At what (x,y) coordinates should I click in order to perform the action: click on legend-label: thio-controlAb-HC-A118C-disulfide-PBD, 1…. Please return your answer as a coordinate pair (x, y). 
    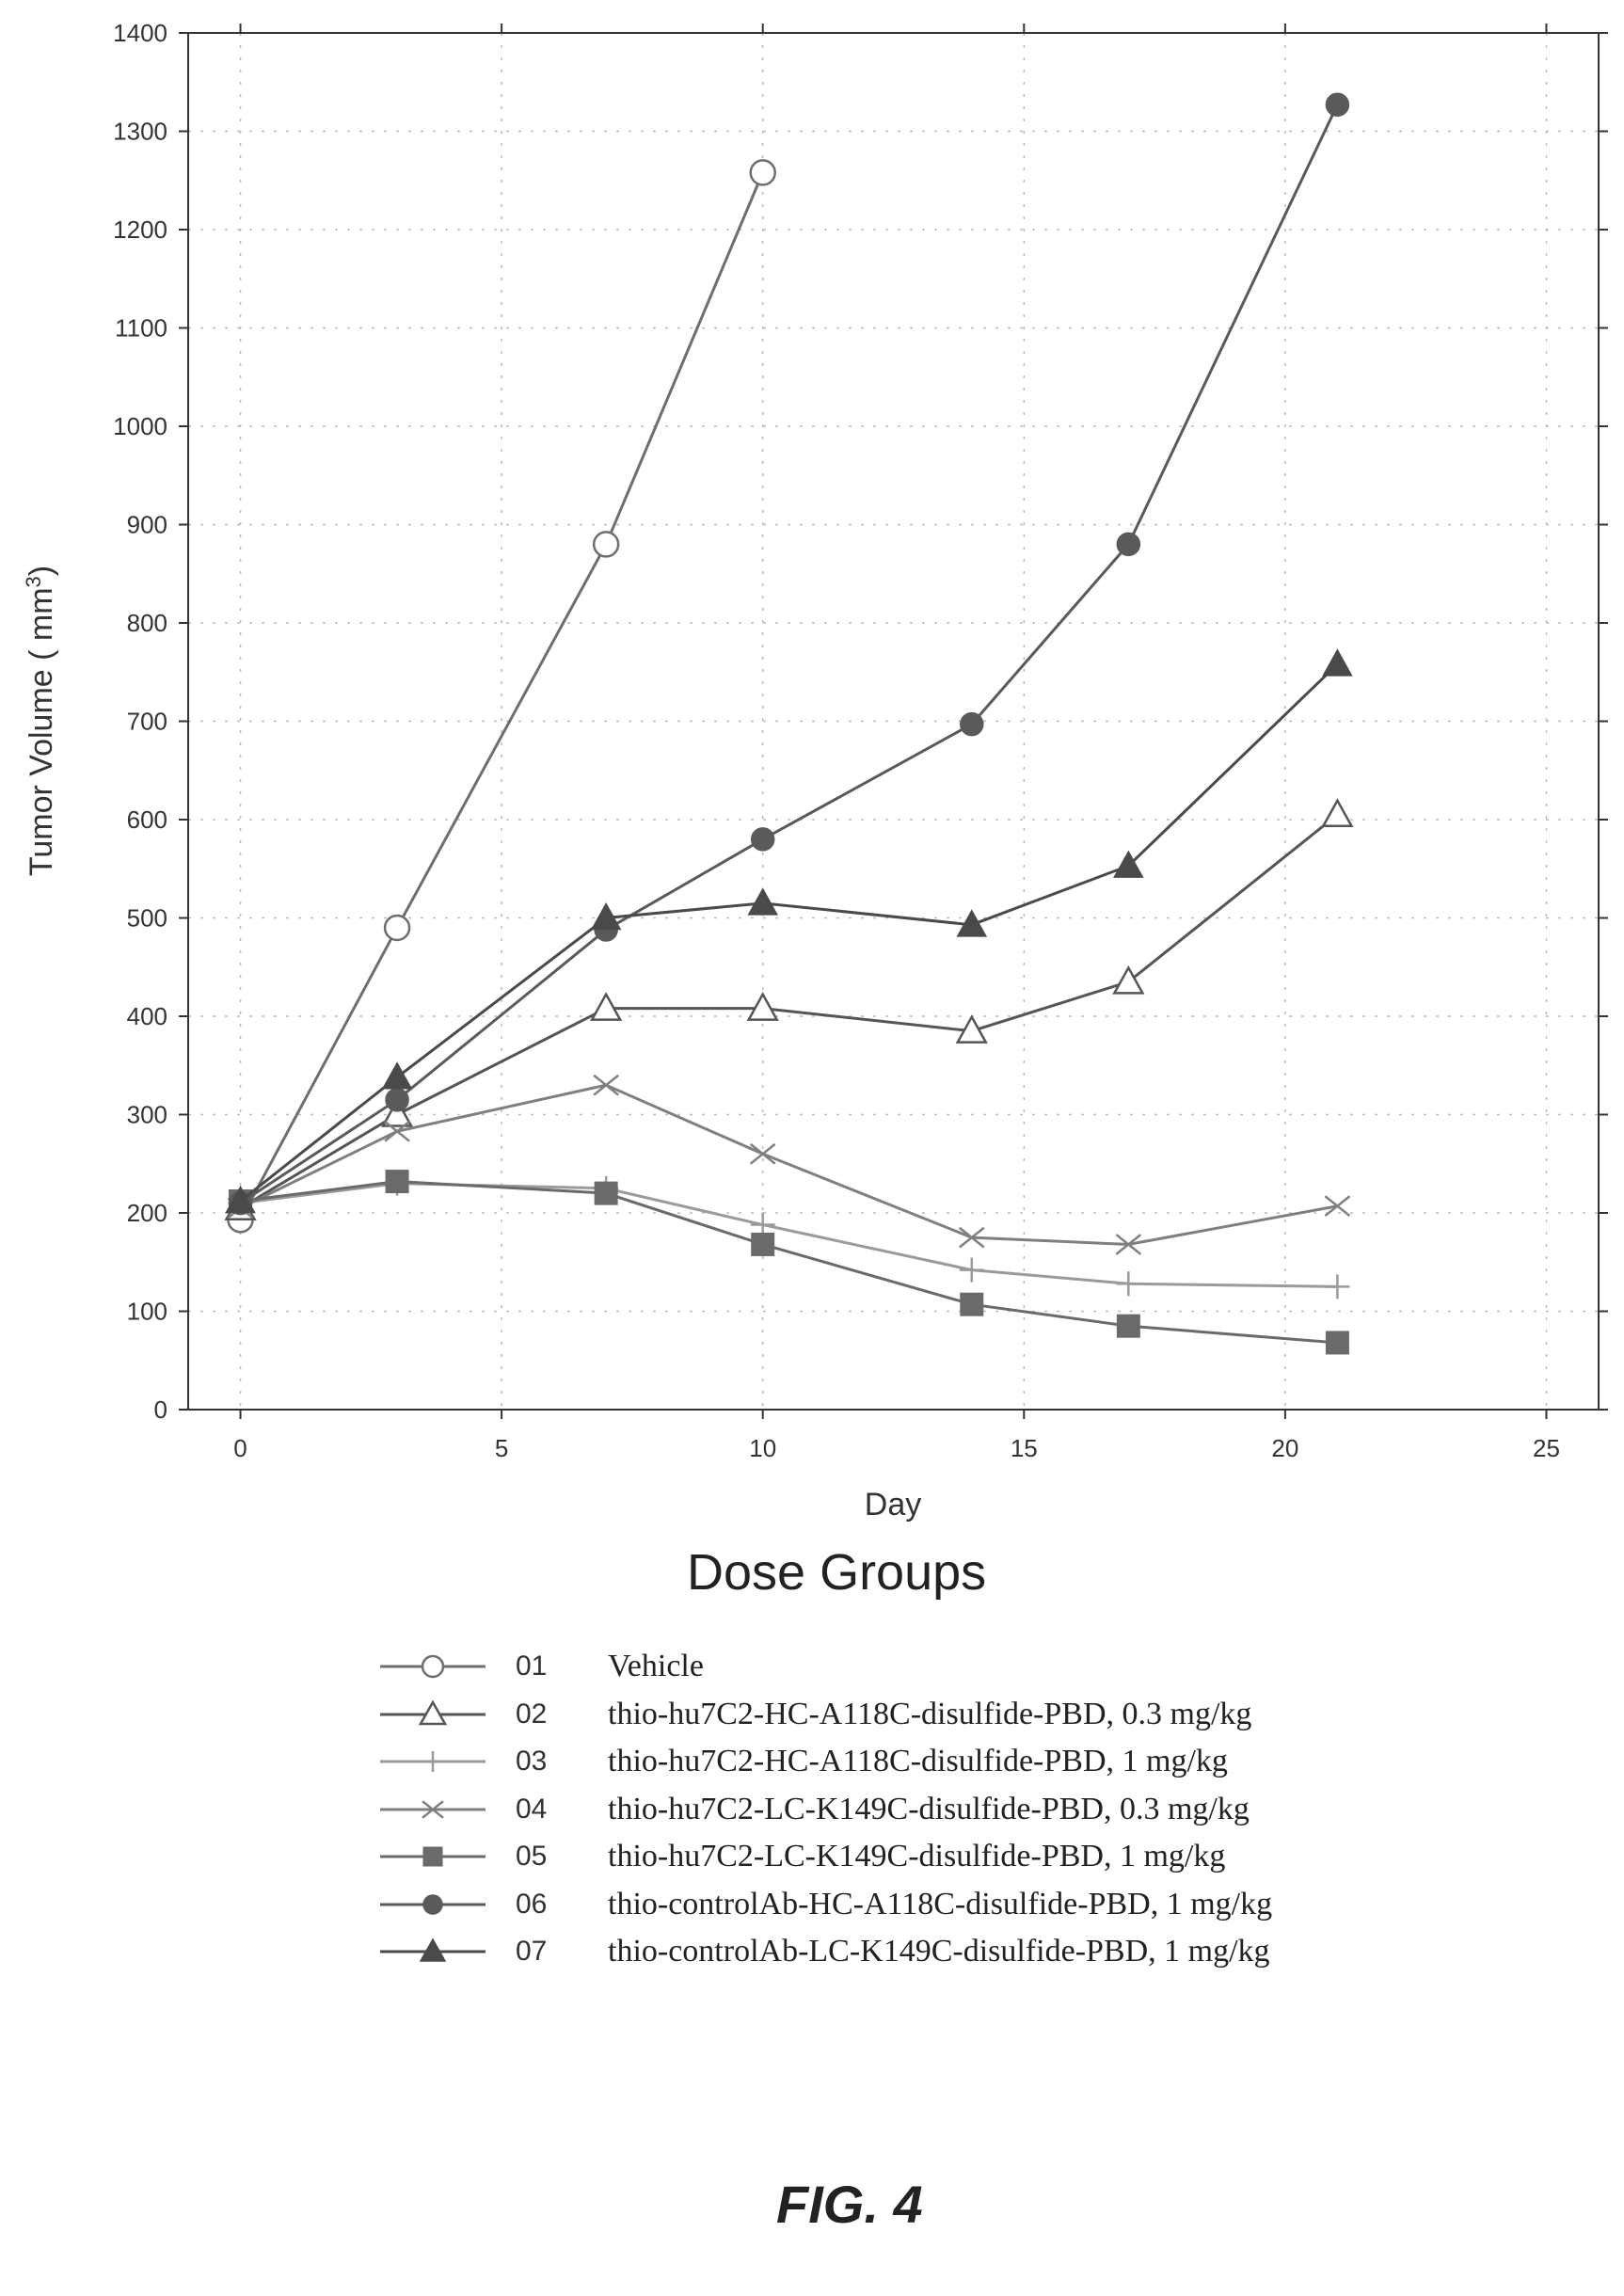
    Looking at the image, I should click on (941, 1903).